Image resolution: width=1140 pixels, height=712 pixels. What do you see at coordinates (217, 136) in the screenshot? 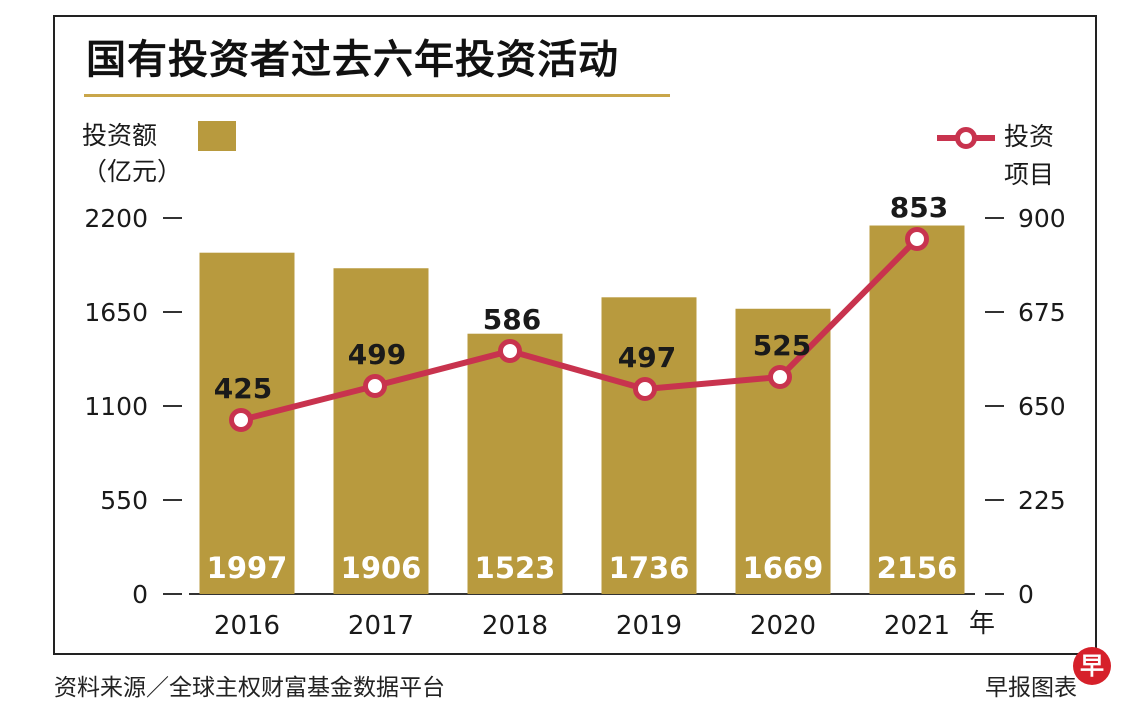
I see `legend-bar-swatch` at bounding box center [217, 136].